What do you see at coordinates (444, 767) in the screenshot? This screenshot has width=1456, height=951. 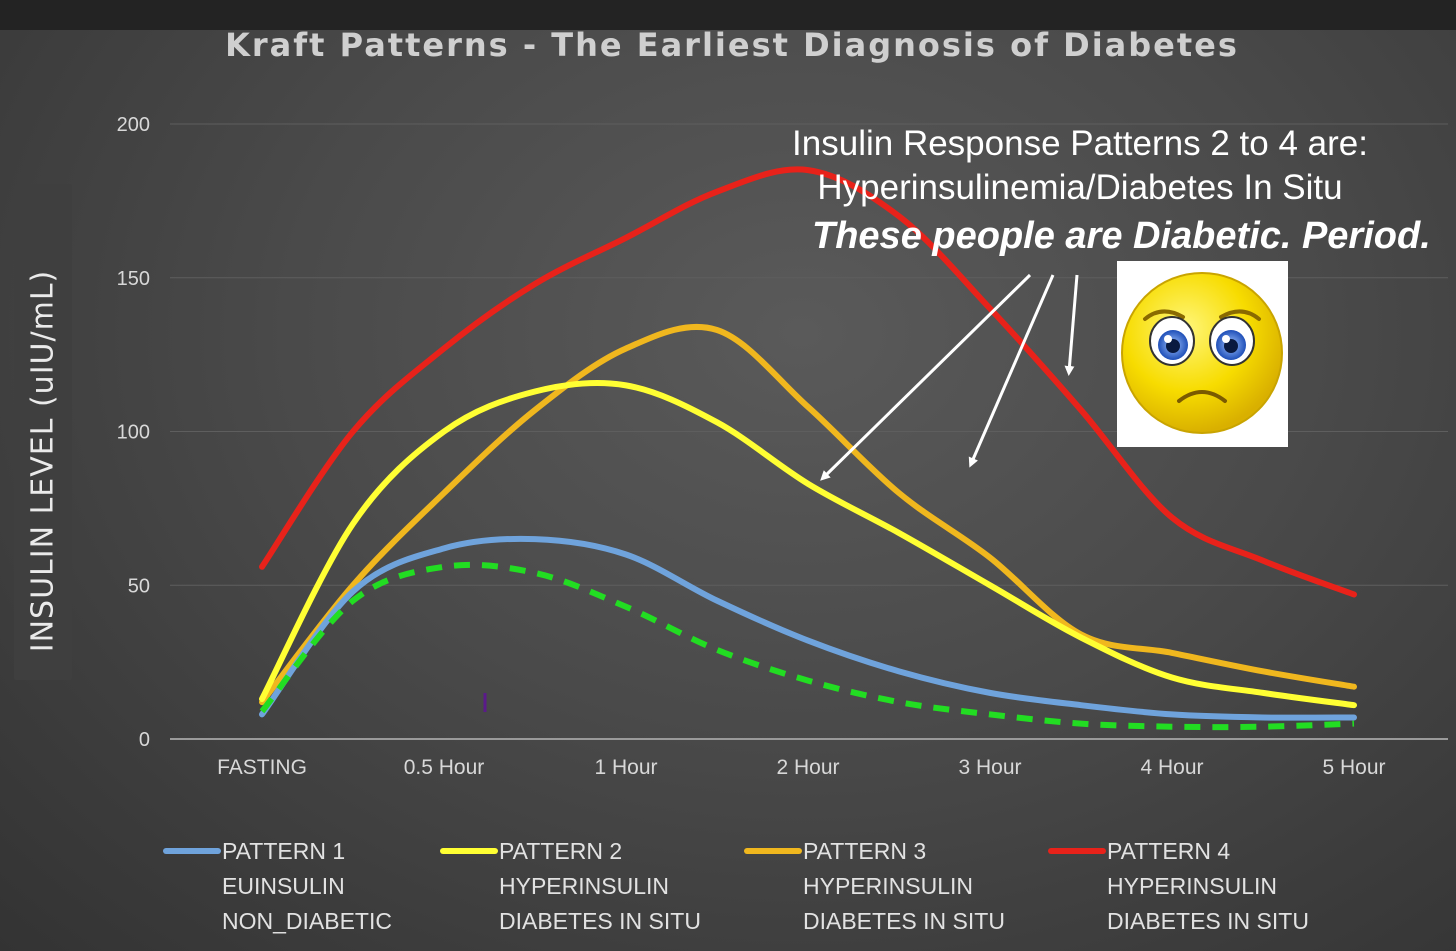 I see `x-tick-label: 0.5 Hour` at bounding box center [444, 767].